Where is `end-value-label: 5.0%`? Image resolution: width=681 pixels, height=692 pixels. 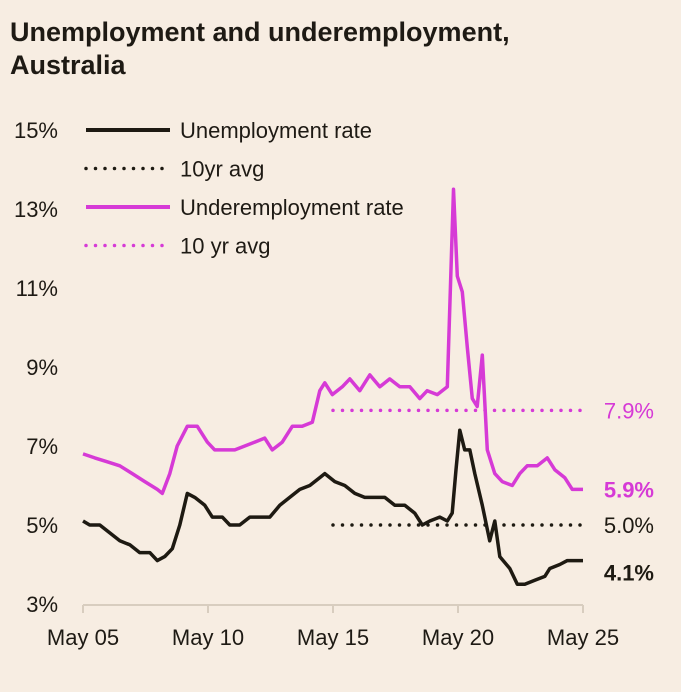 end-value-label: 5.0% is located at coordinates (629, 525).